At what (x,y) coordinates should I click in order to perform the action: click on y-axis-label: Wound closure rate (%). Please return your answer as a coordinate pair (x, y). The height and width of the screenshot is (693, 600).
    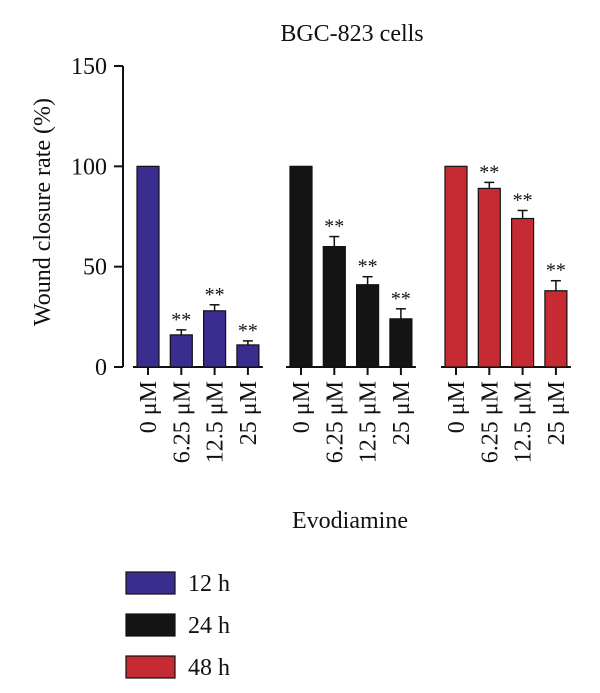
    Looking at the image, I should click on (43, 212).